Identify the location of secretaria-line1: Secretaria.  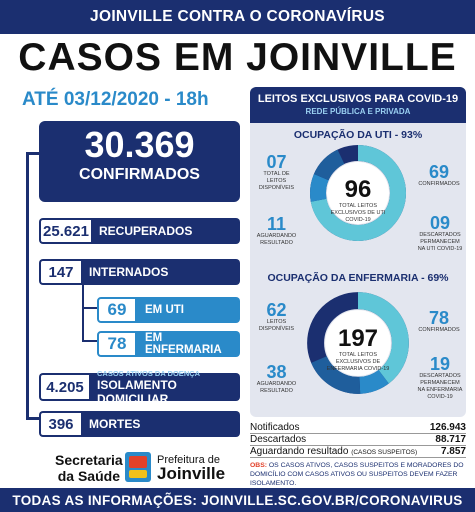
(89, 460).